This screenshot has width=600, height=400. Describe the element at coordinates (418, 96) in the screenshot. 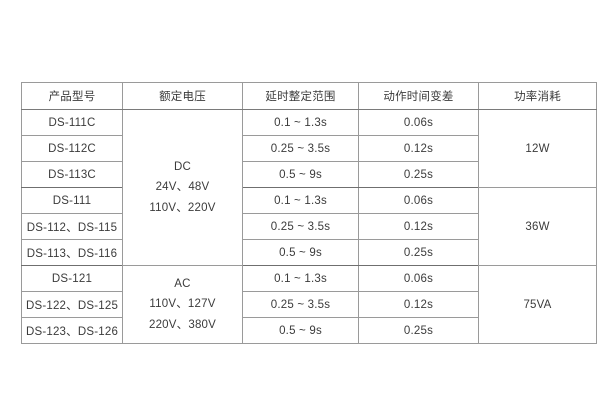

I see `column-header-variation: 动作时间变差` at that location.